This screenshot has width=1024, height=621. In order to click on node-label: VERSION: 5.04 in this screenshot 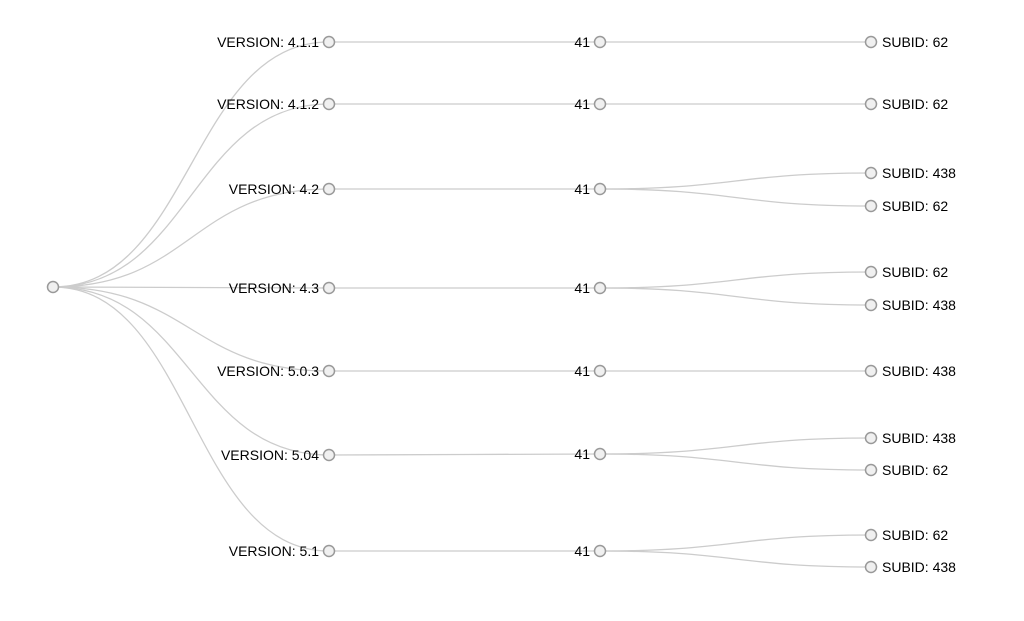, I will do `click(270, 455)`.